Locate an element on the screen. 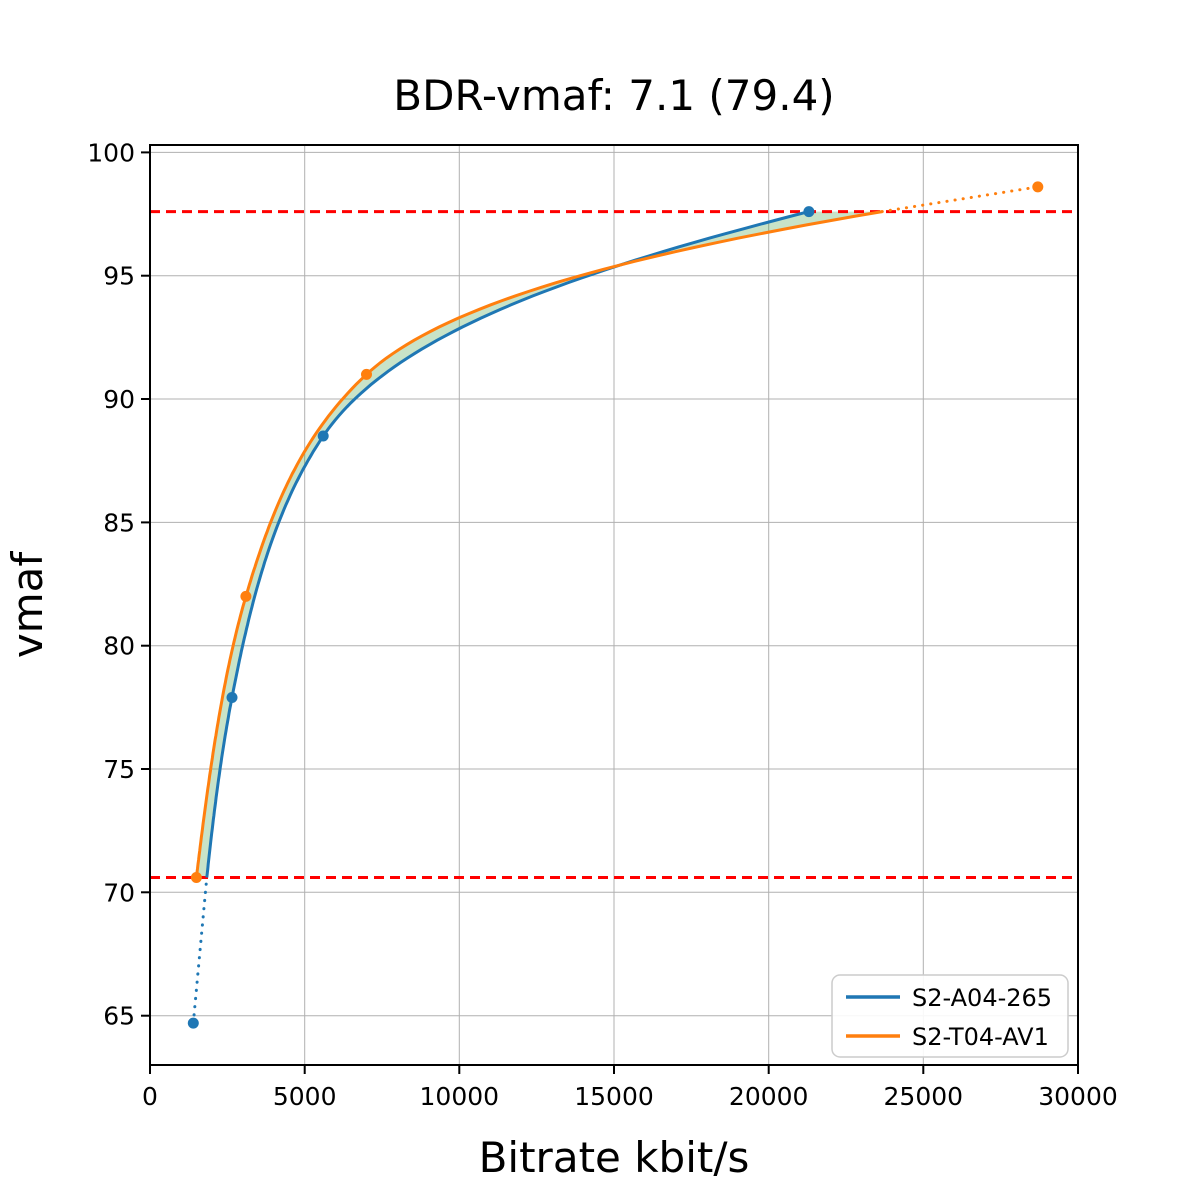  x-tick-label: 5000 is located at coordinates (305, 1096).